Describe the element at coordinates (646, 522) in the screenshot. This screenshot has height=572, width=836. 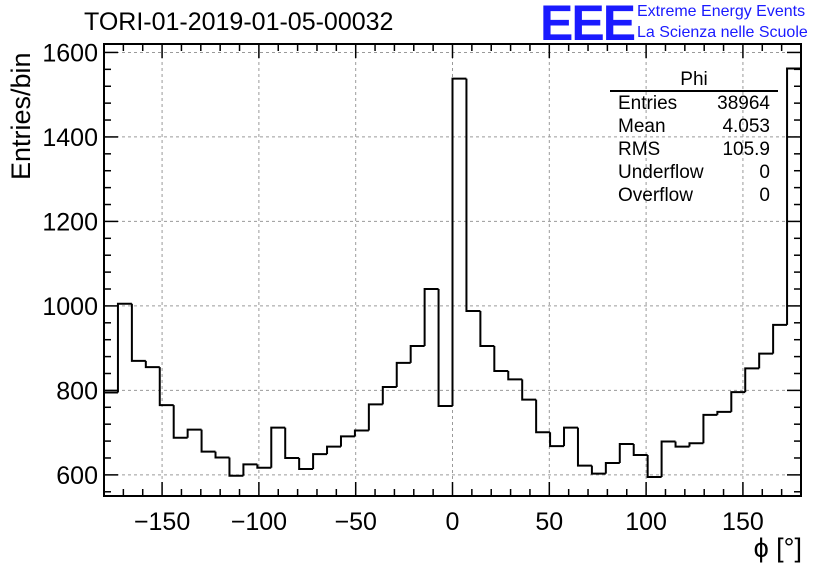
I see `x-tick-label: 100` at that location.